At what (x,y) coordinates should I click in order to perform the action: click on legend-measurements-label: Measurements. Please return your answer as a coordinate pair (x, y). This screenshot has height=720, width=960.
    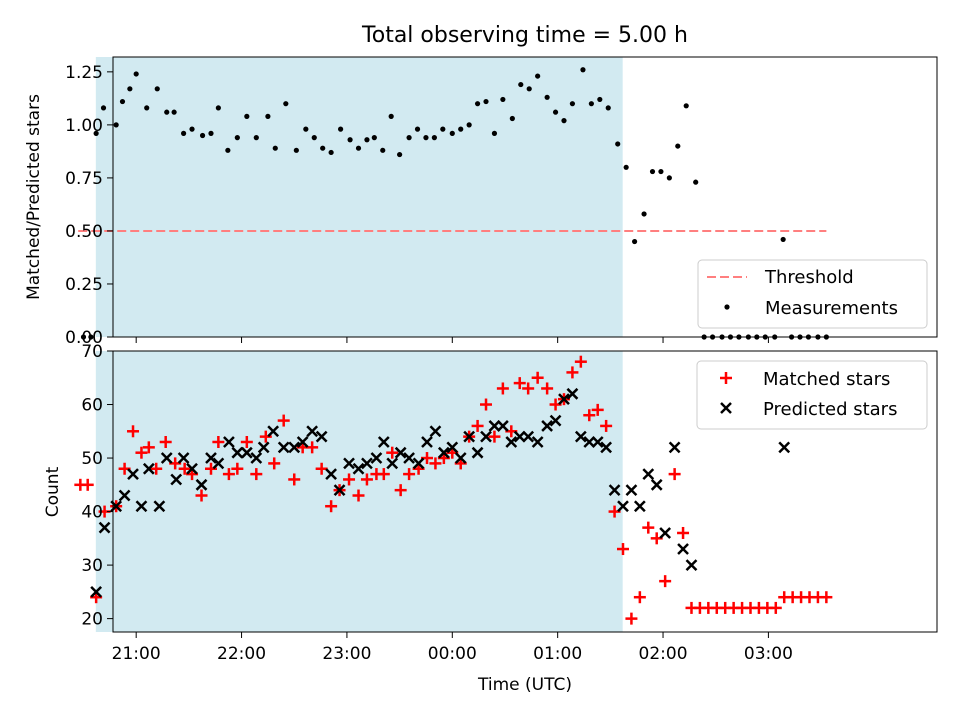
    Looking at the image, I should click on (831, 308).